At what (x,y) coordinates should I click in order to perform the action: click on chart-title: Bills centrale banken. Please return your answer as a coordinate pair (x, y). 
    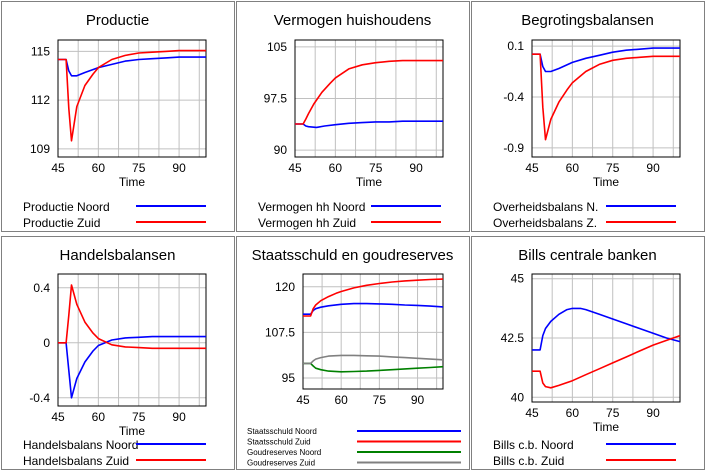
    Looking at the image, I should click on (587, 255).